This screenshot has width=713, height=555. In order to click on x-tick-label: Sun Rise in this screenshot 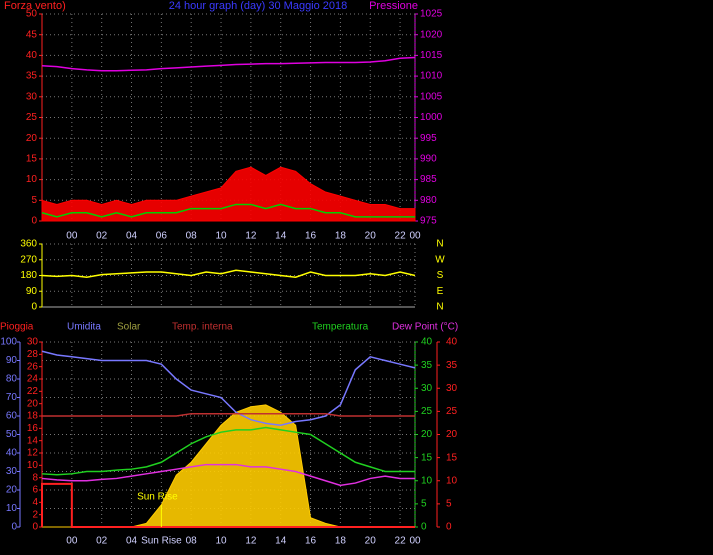, I will do `click(161, 541)`.